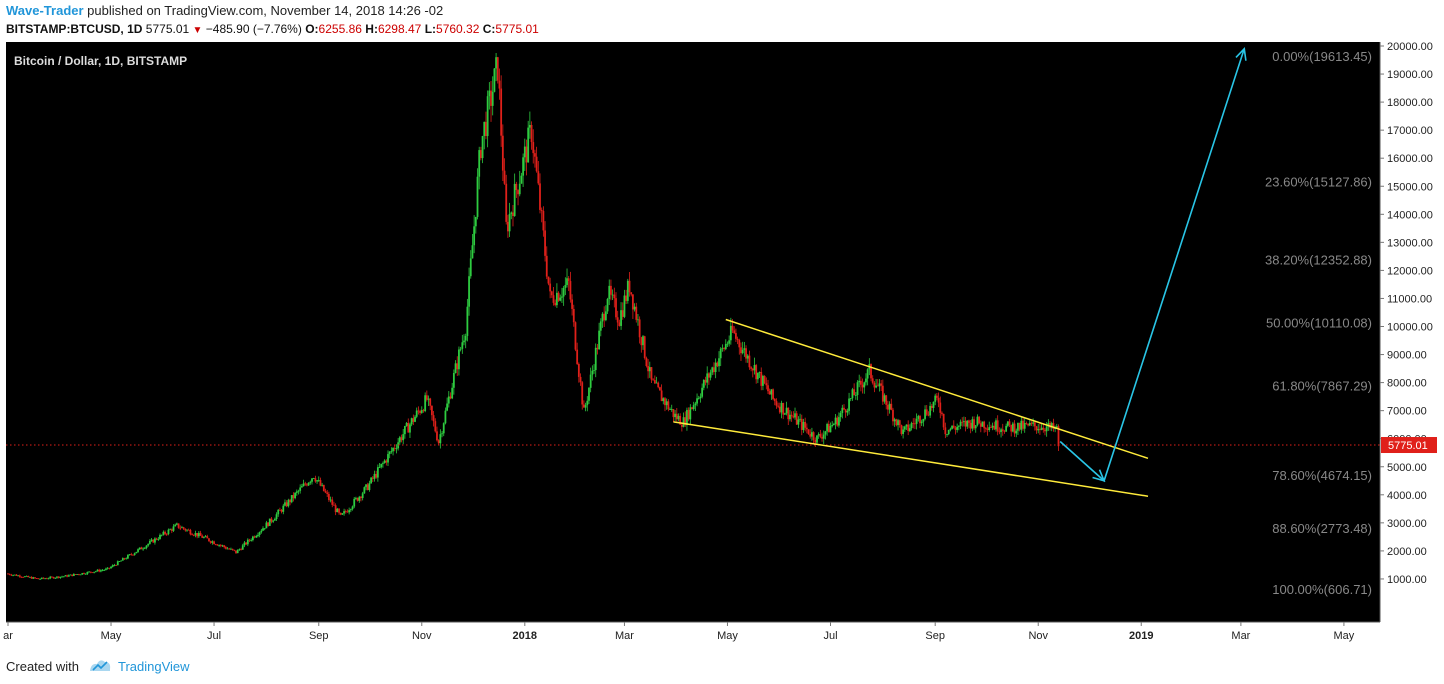 The width and height of the screenshot is (1444, 684). I want to click on price-tick-label: 5000.00, so click(1407, 468).